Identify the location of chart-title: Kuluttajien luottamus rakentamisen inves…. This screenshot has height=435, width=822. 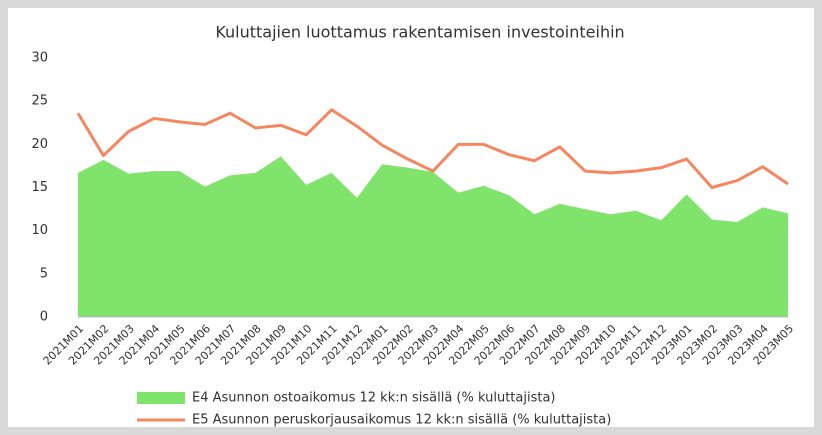
(419, 32).